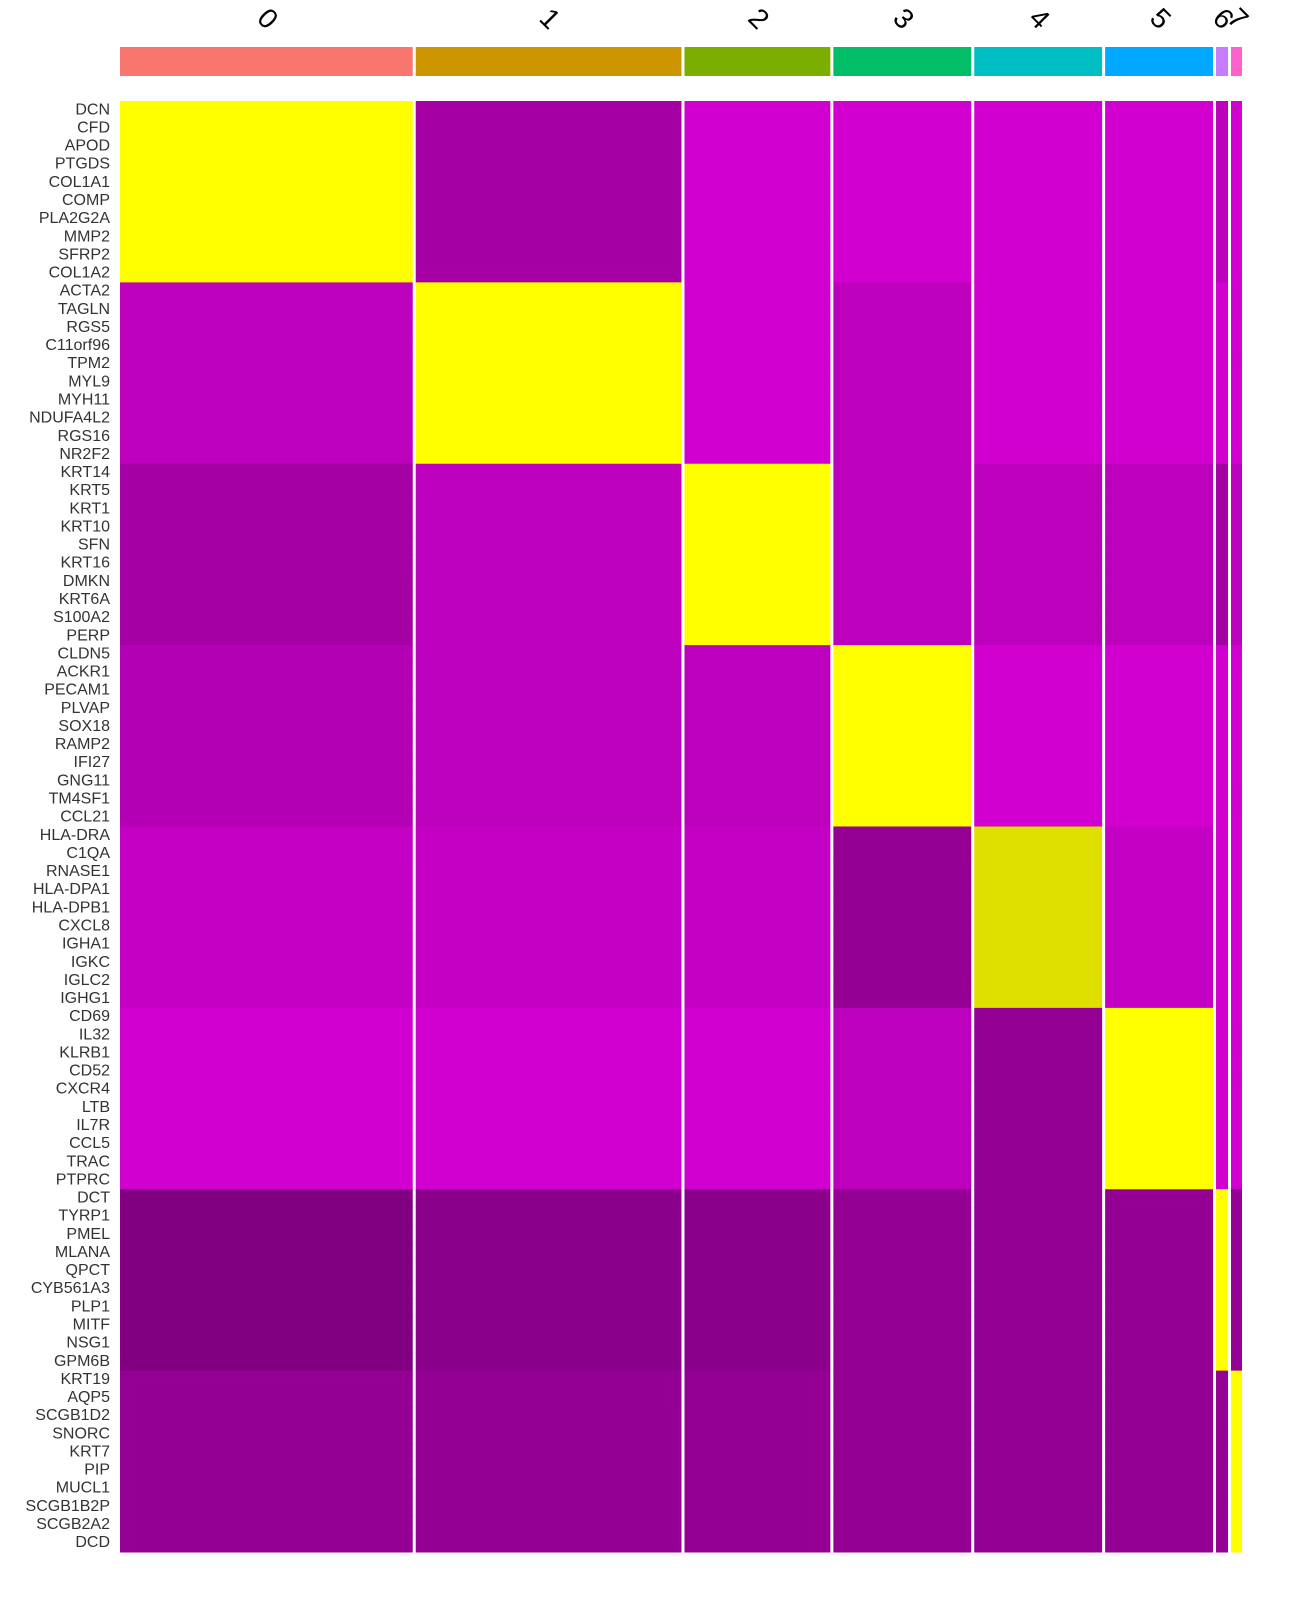 This screenshot has width=1293, height=1600. What do you see at coordinates (88, 853) in the screenshot?
I see `gene-label: C1QA` at bounding box center [88, 853].